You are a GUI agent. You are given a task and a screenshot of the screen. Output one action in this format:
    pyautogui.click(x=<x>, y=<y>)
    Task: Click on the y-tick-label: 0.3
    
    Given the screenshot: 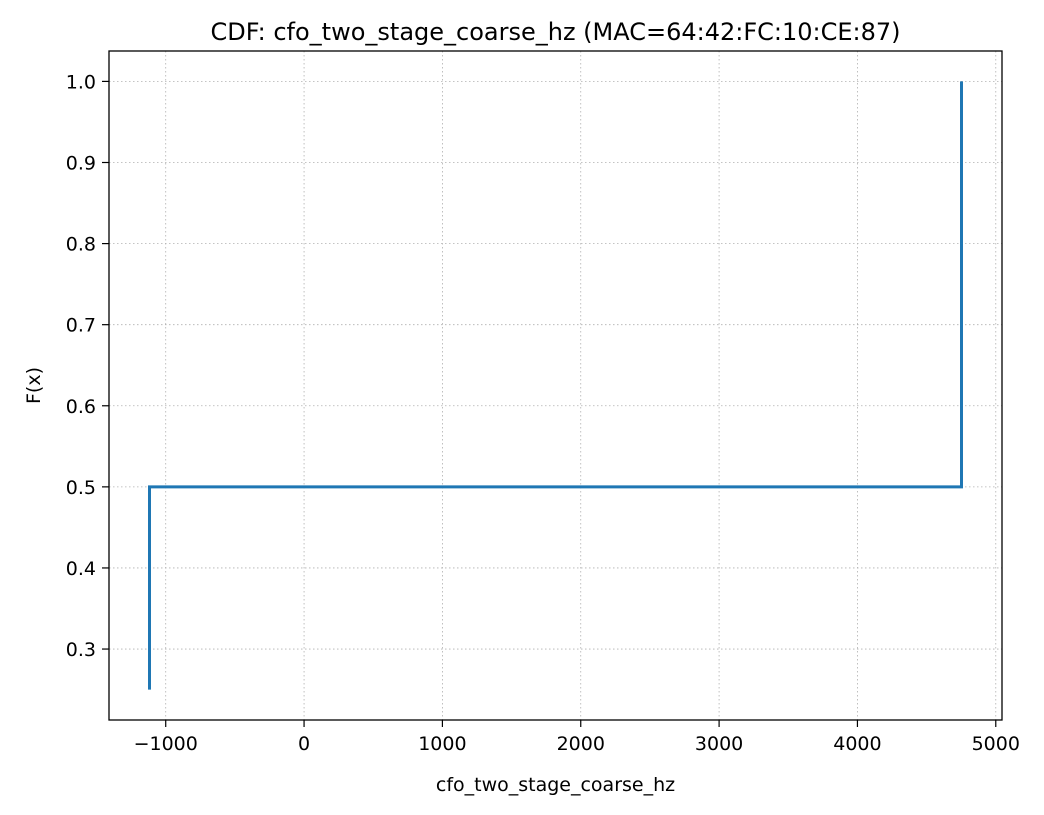 What is the action you would take?
    pyautogui.click(x=81, y=650)
    